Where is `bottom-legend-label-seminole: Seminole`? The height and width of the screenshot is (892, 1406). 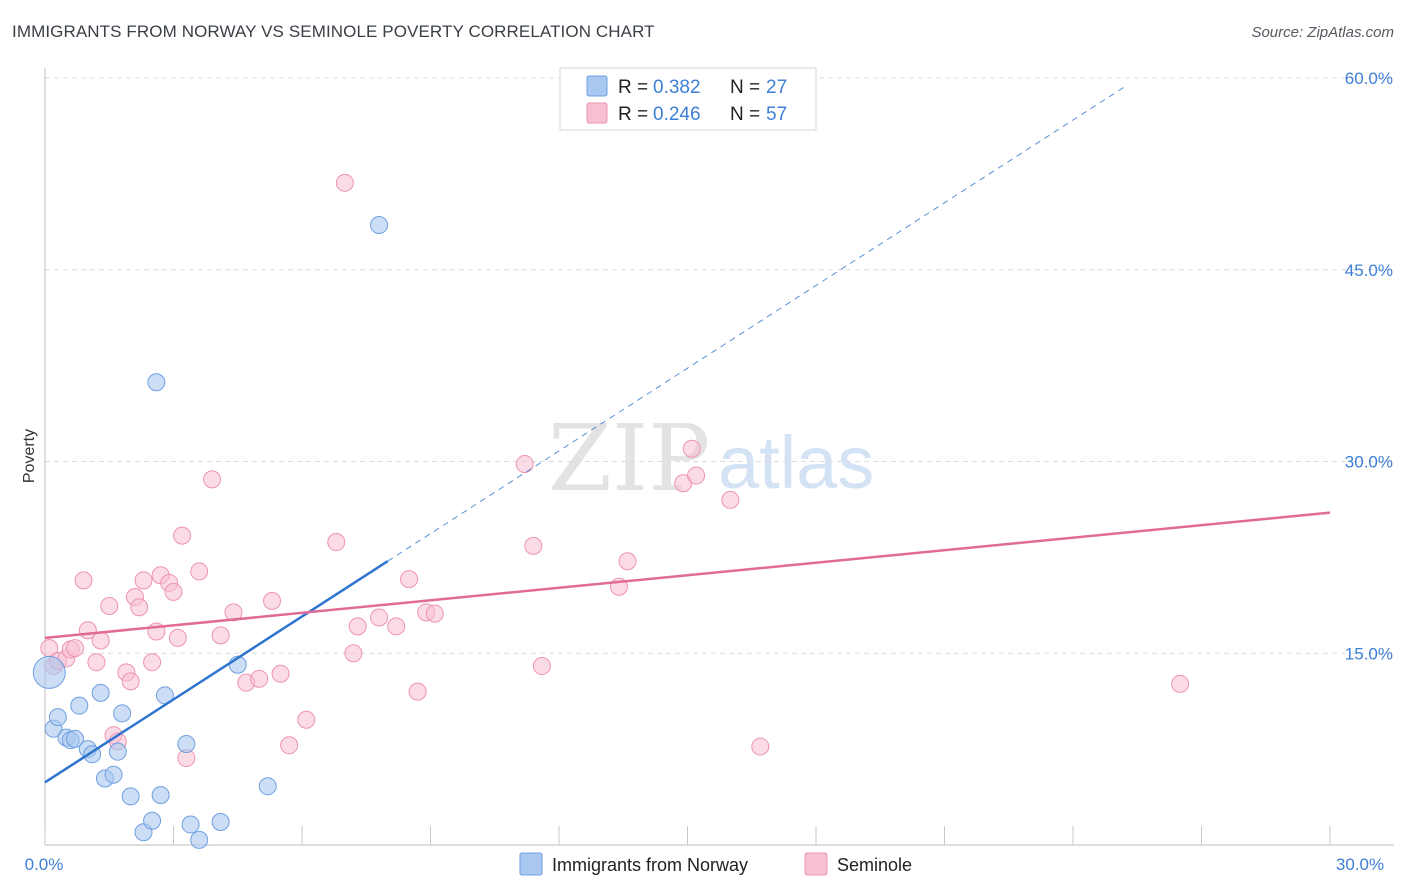
bottom-legend-label-seminole: Seminole is located at coordinates (874, 865).